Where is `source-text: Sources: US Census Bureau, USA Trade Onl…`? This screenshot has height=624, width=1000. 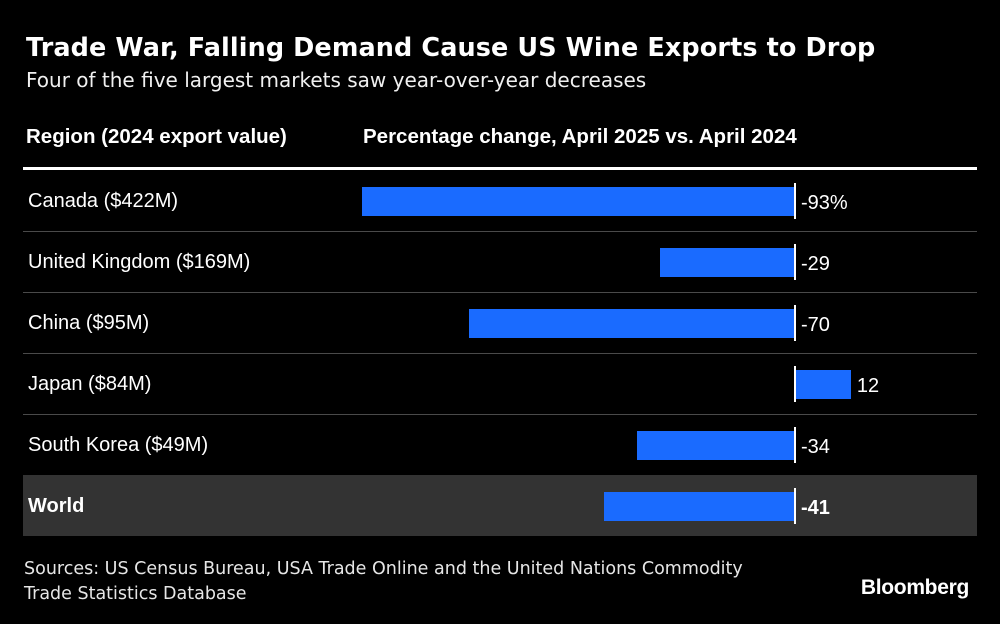
source-text: Sources: US Census Bureau, USA Trade Onl… is located at coordinates (383, 581).